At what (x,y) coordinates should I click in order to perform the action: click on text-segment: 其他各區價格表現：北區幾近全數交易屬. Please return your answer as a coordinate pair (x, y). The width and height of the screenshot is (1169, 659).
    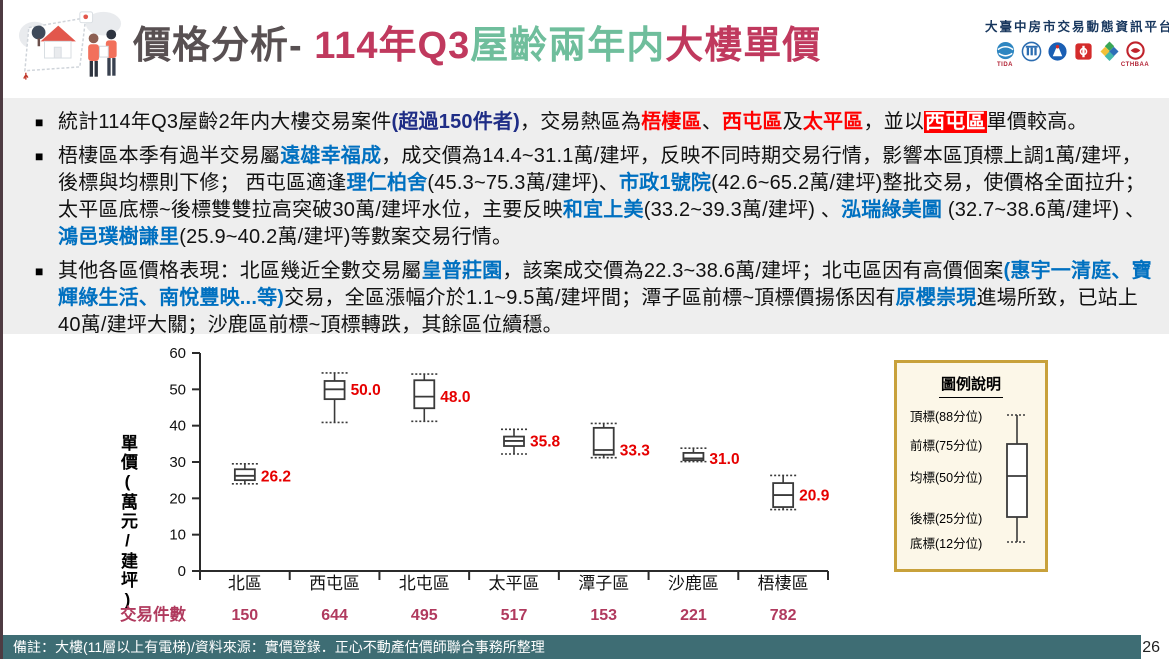
    Looking at the image, I should click on (240, 271).